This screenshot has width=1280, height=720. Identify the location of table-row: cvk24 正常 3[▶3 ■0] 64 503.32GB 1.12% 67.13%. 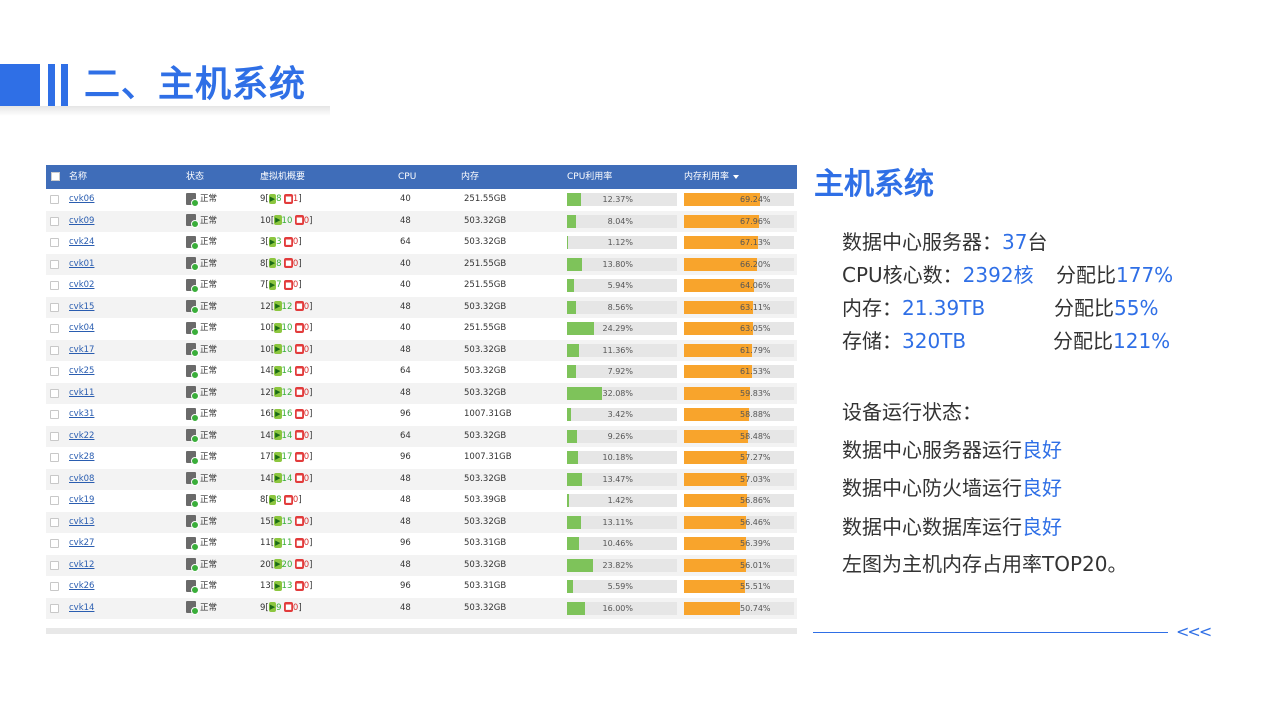
(421, 243).